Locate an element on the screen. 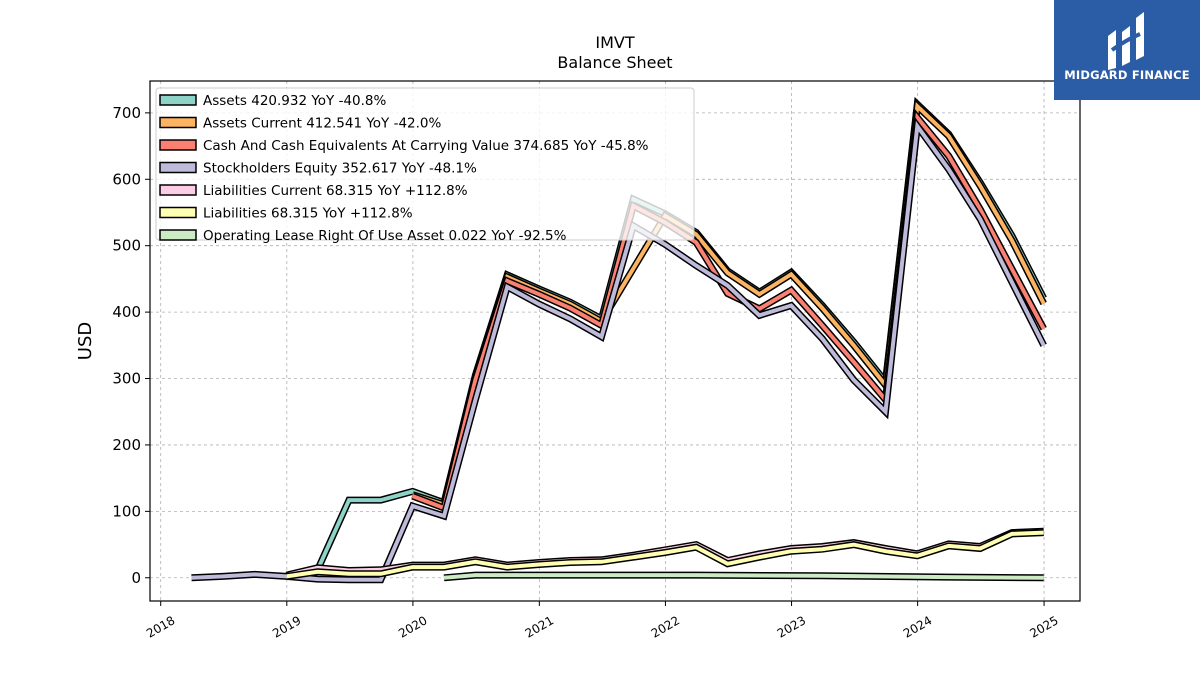 This screenshot has width=1200, height=675. legend-box is located at coordinates (425, 164).